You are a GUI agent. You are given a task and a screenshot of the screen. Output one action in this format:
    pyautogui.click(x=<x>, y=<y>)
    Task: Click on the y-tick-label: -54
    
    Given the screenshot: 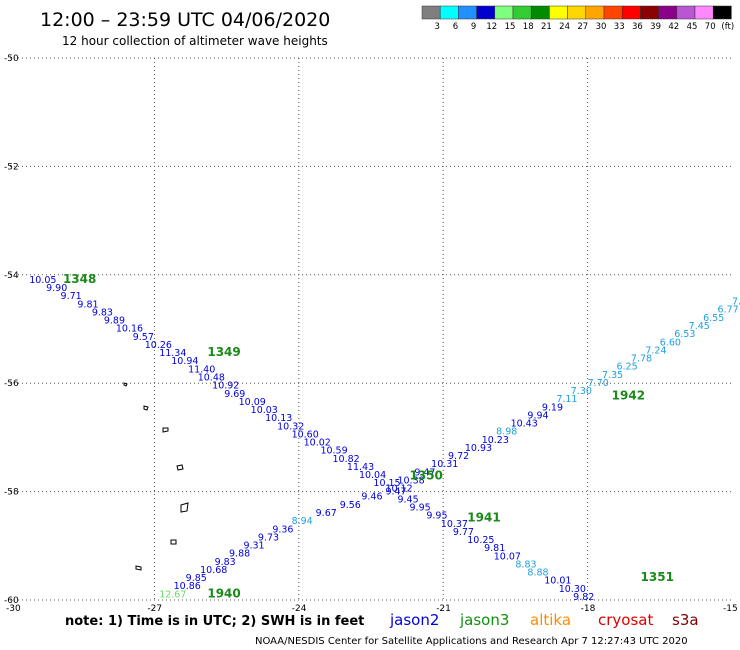 What is the action you would take?
    pyautogui.click(x=11, y=276)
    